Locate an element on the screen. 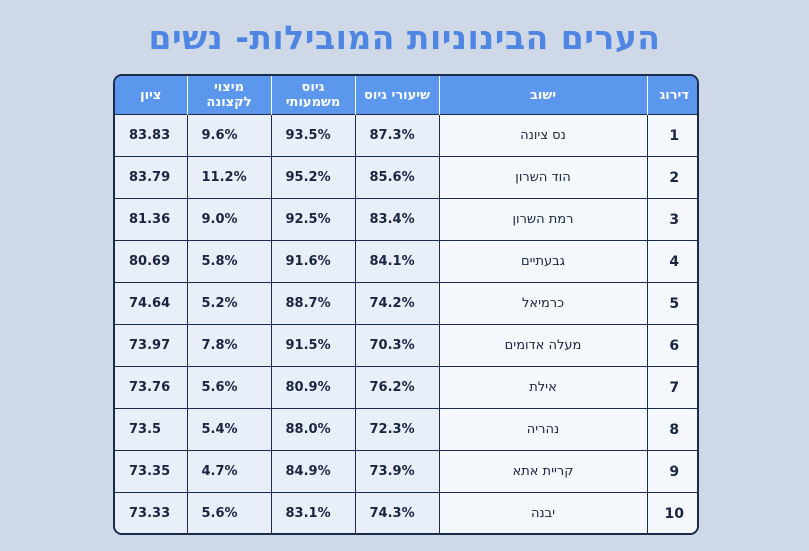 The image size is (809, 551). cell-rank: 5 is located at coordinates (671, 303).